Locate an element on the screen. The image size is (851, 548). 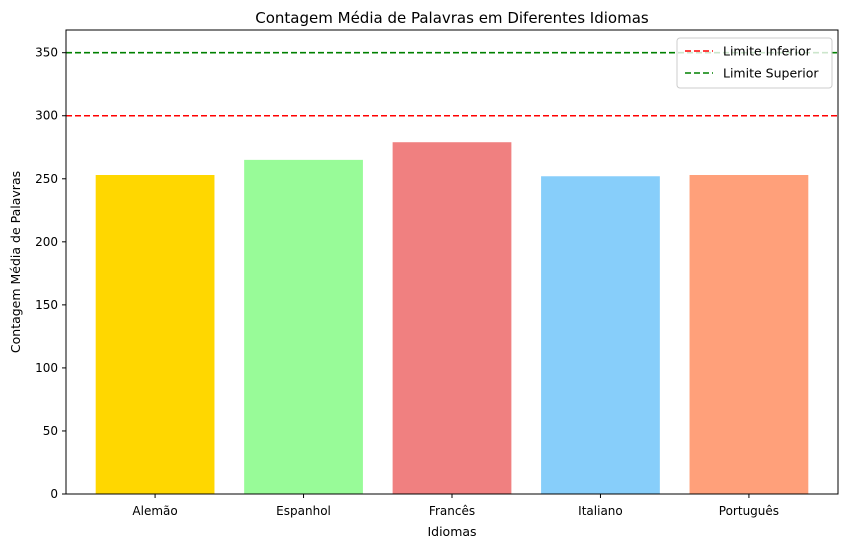
y-tick-label: 0 is located at coordinates (54, 494).